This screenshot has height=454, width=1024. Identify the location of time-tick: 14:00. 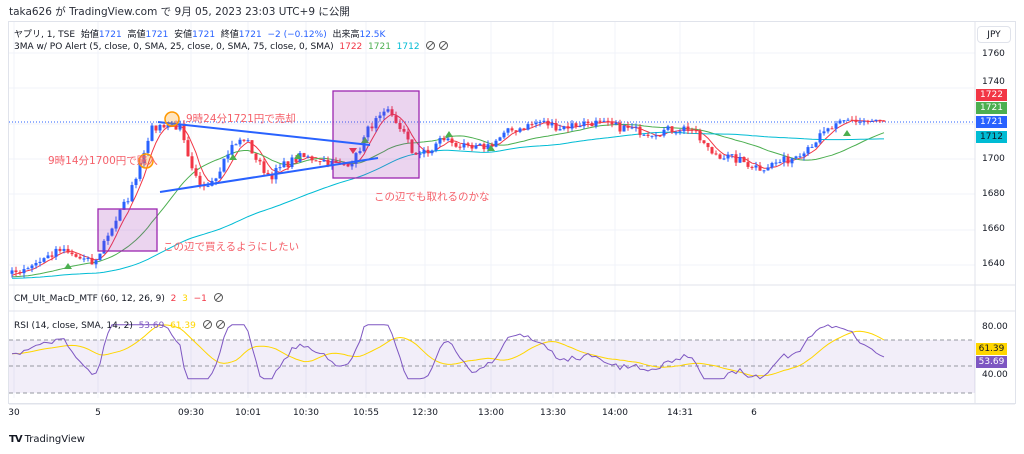
(615, 413).